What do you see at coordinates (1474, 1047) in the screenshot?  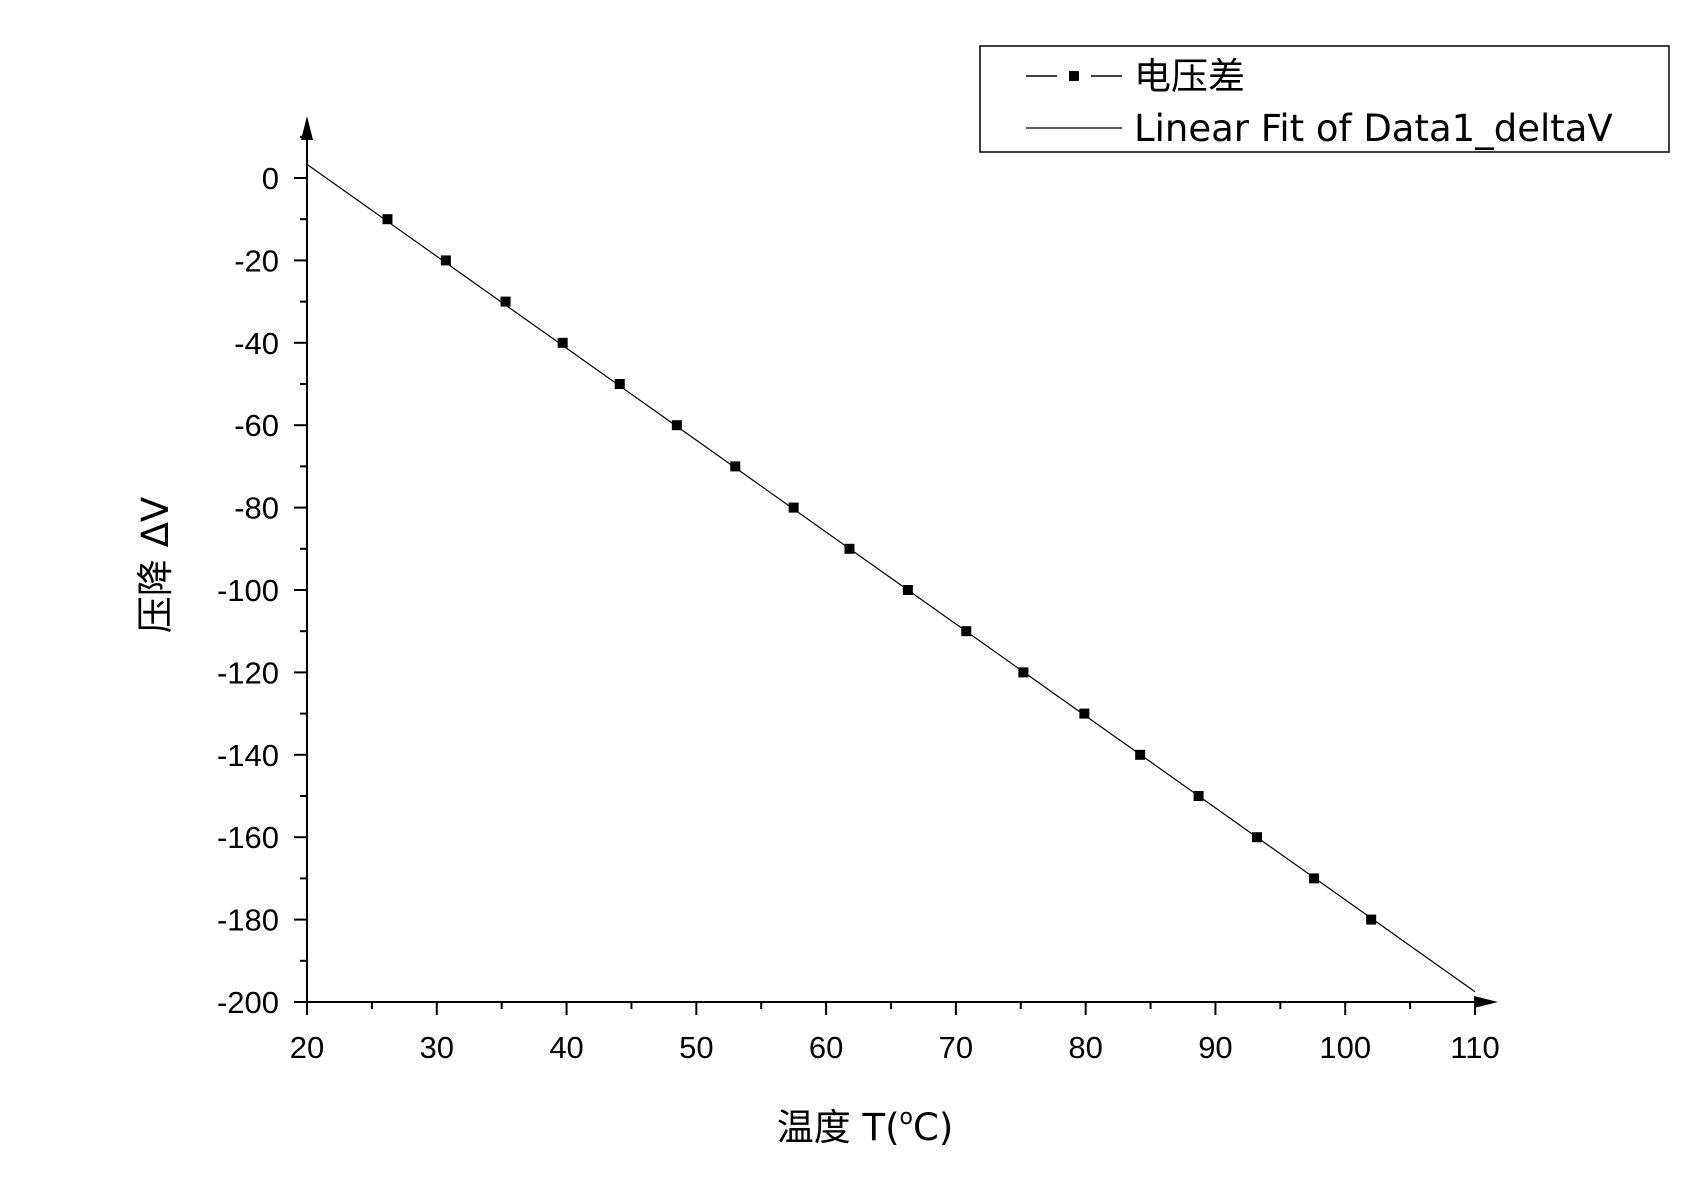 I see `x-tick-label: 110` at bounding box center [1474, 1047].